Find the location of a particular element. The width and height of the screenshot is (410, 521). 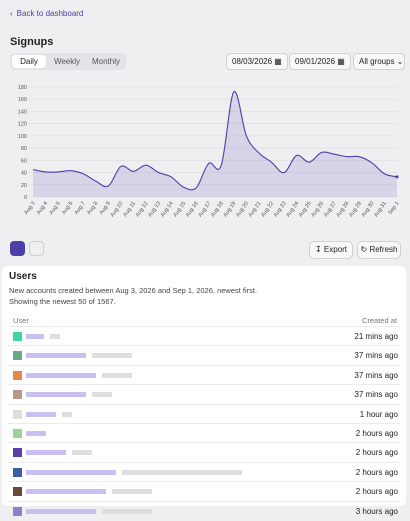

back-link: ‹ Back to dashboard is located at coordinates (47, 13).